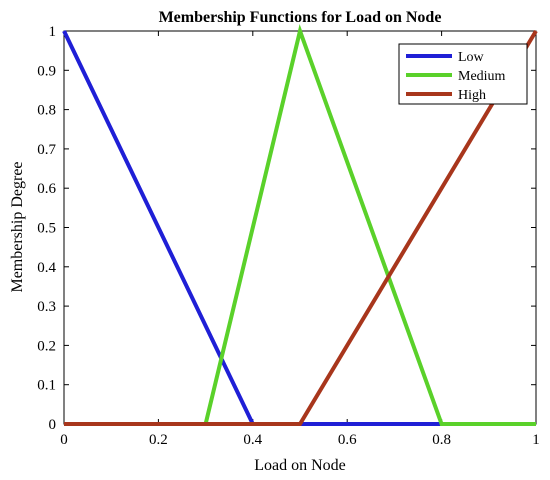 This screenshot has height=480, width=550. I want to click on x-axis-label: Load on Node, so click(300, 465).